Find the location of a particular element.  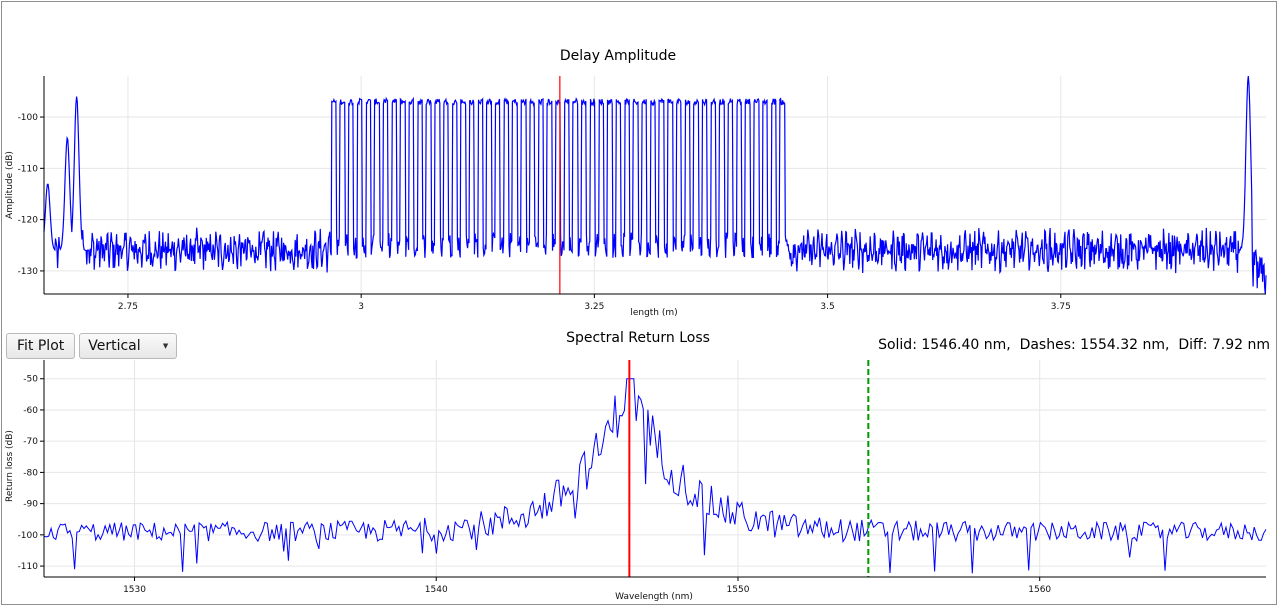

x-tick-label: 3.25 is located at coordinates (594, 307).